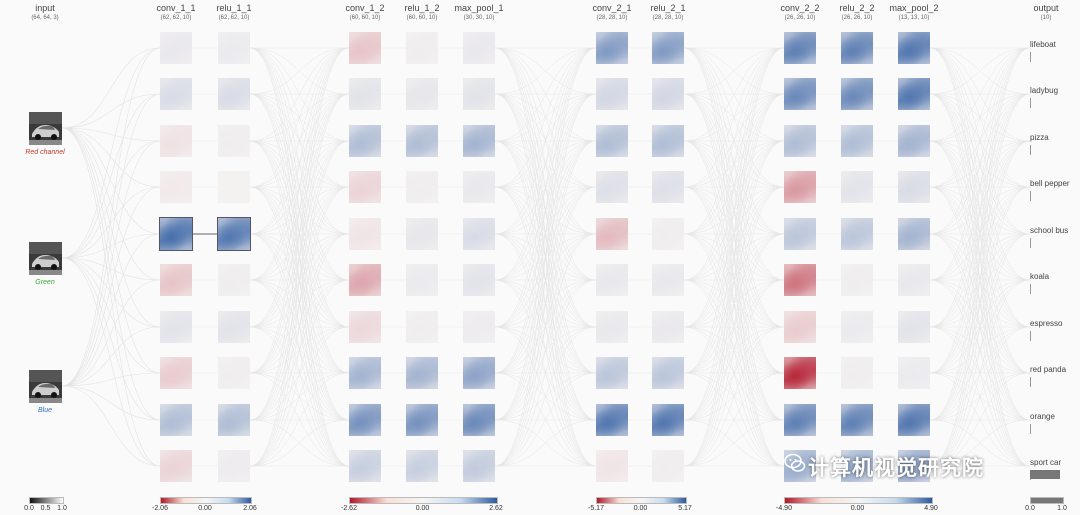 The height and width of the screenshot is (515, 1080). I want to click on output-class-label: orange, so click(1042, 416).